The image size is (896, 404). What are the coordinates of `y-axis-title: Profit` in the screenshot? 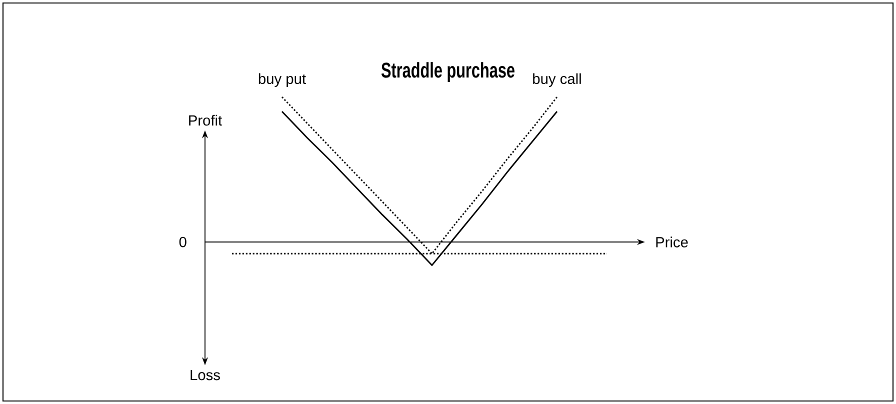 It's located at (205, 120).